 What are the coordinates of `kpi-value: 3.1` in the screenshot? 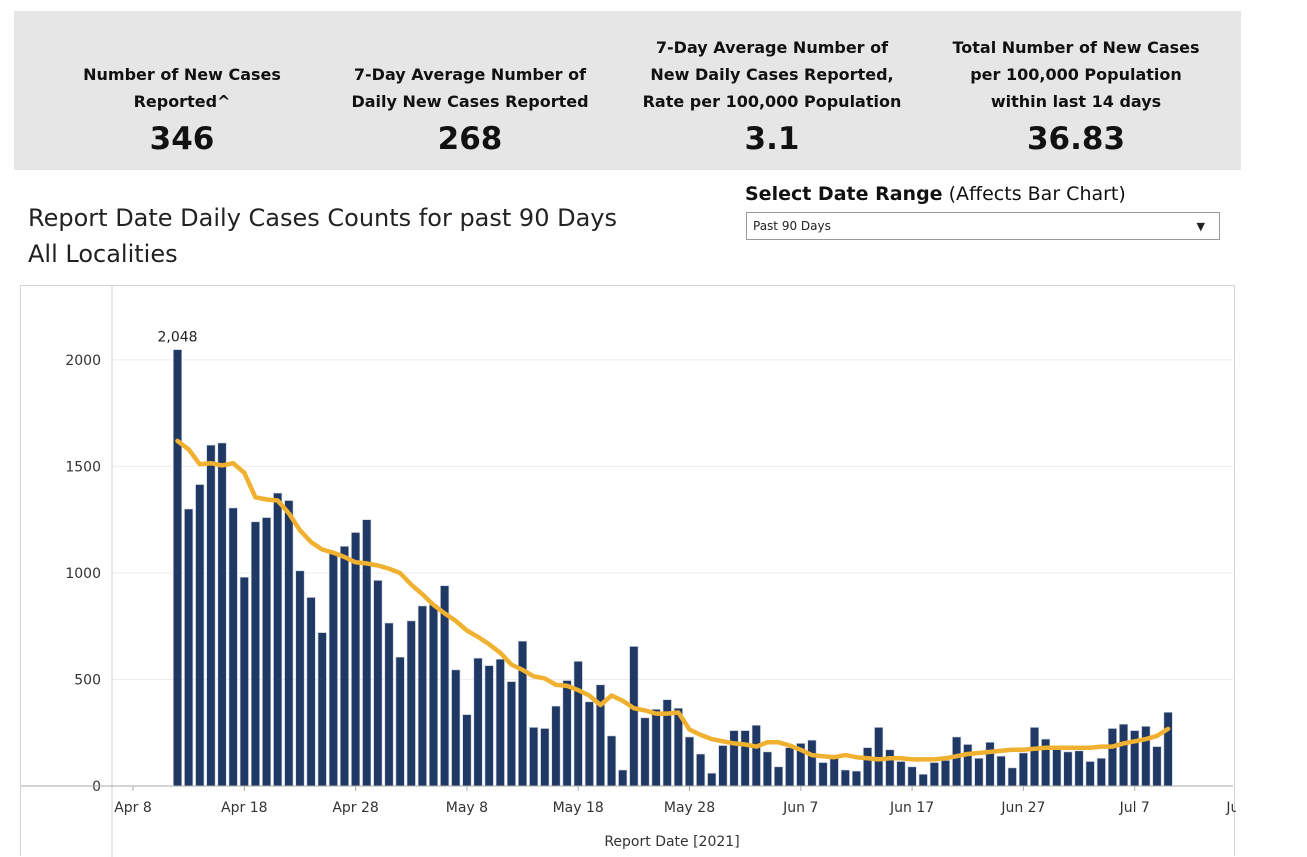 It's located at (772, 139).